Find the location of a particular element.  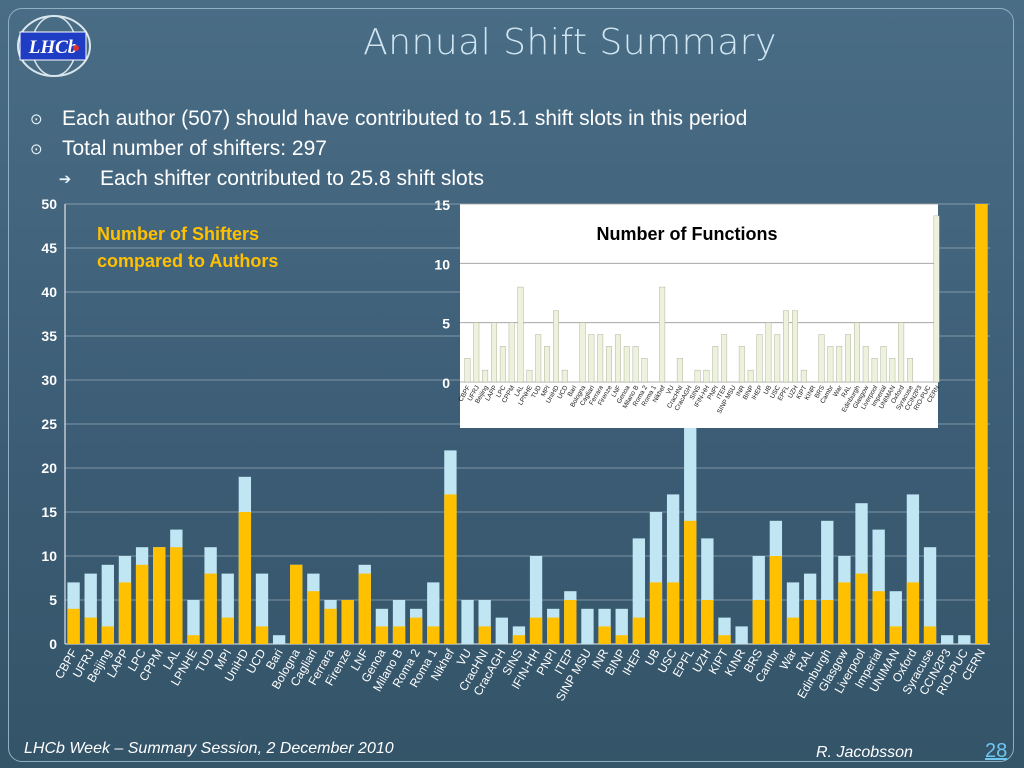

y-tick-label: 45 is located at coordinates (49, 248).